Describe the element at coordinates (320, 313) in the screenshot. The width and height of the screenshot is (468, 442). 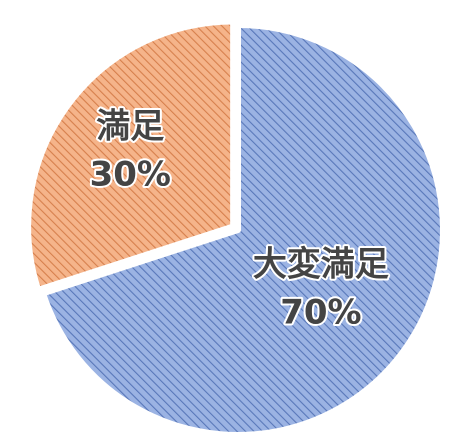
I see `slice-value-label: 70%` at that location.